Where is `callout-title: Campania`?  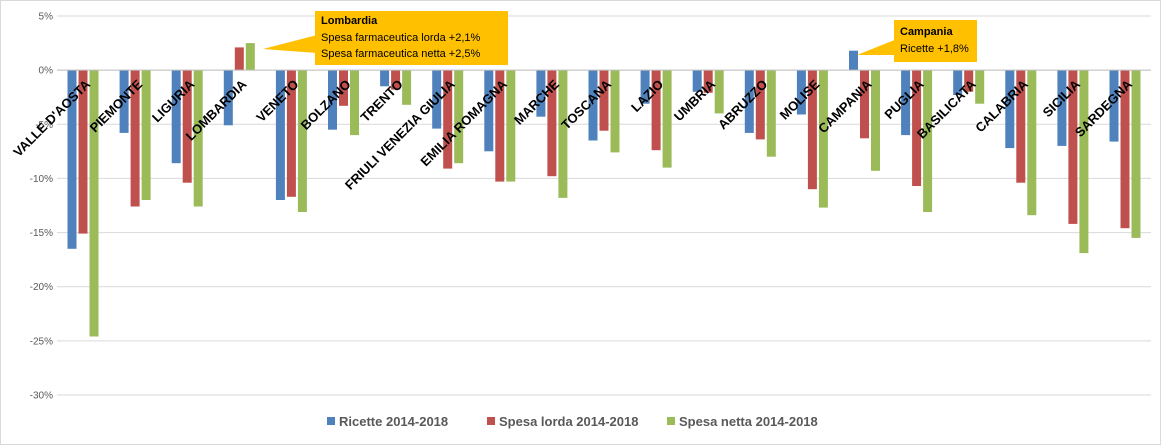
callout-title: Campania is located at coordinates (926, 32).